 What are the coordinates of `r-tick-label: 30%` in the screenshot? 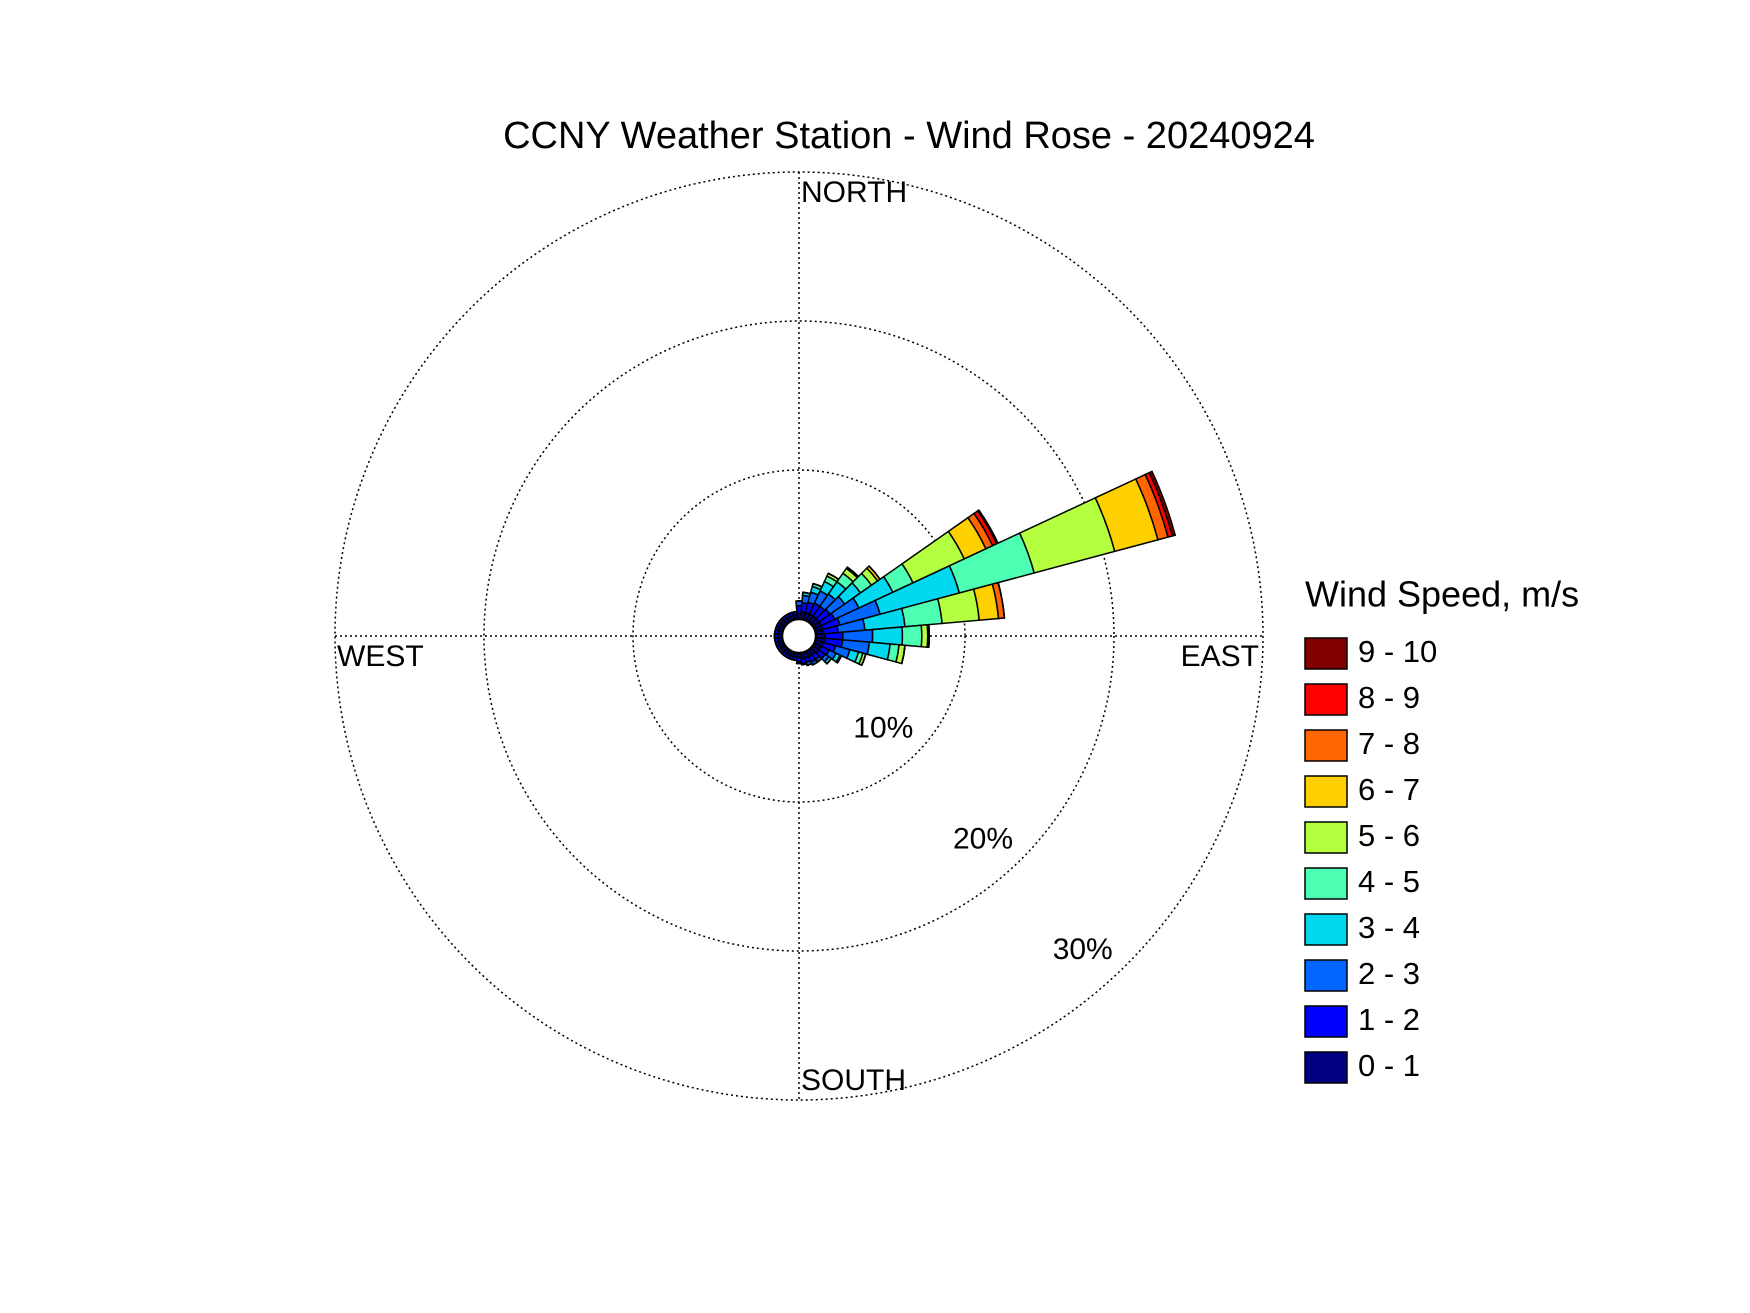 It's located at (1083, 949).